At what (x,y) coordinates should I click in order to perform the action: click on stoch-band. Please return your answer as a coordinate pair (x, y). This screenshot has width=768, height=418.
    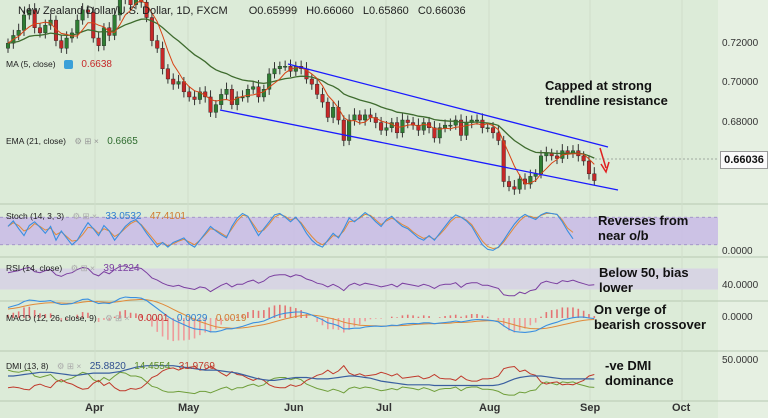
    Looking at the image, I should click on (359, 231).